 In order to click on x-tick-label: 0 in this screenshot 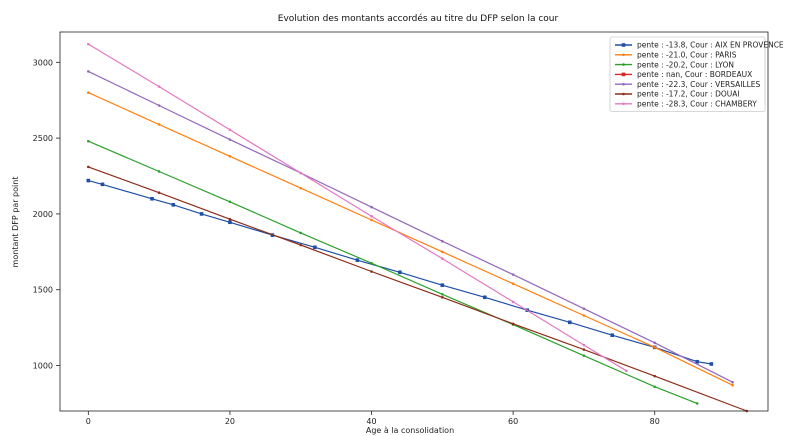, I will do `click(88, 421)`.